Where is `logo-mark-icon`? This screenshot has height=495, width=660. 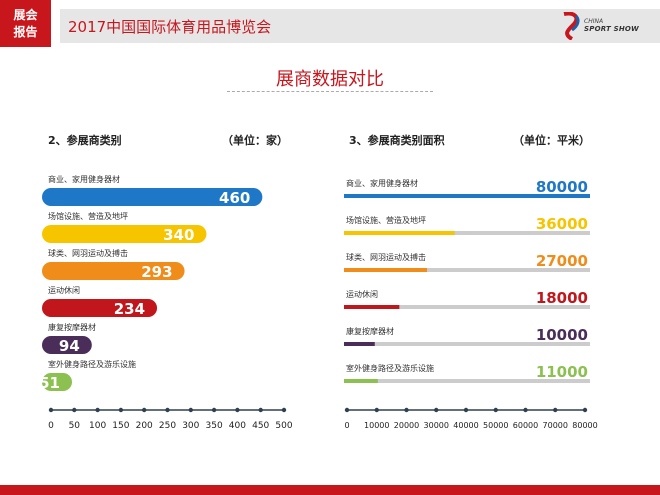
logo-mark-icon is located at coordinates (571, 26).